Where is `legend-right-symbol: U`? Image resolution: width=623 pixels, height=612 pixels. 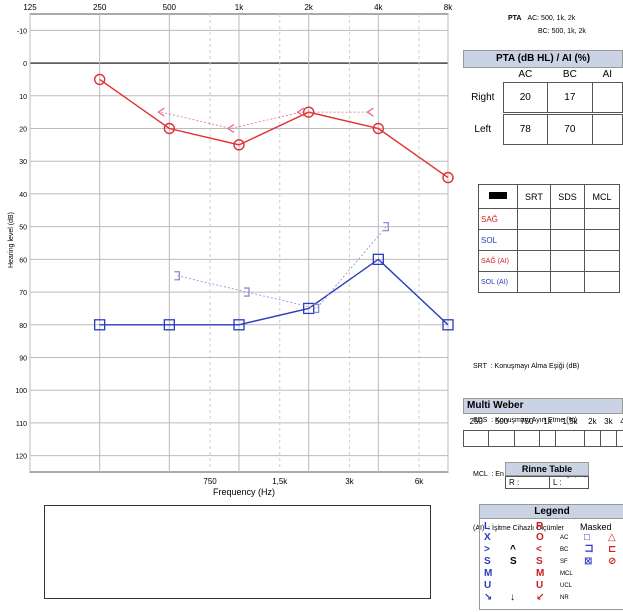 legend-right-symbol: U is located at coordinates (540, 585).